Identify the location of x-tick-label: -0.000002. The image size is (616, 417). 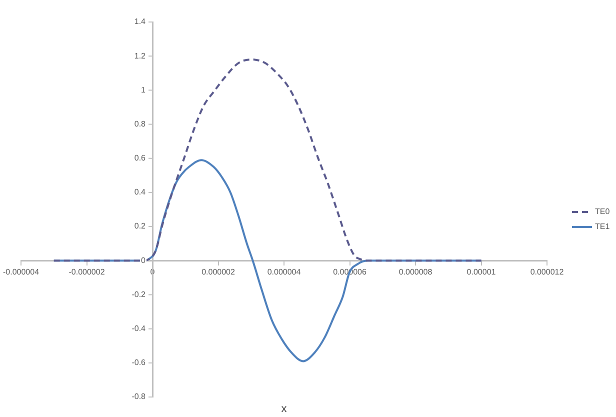
(87, 272).